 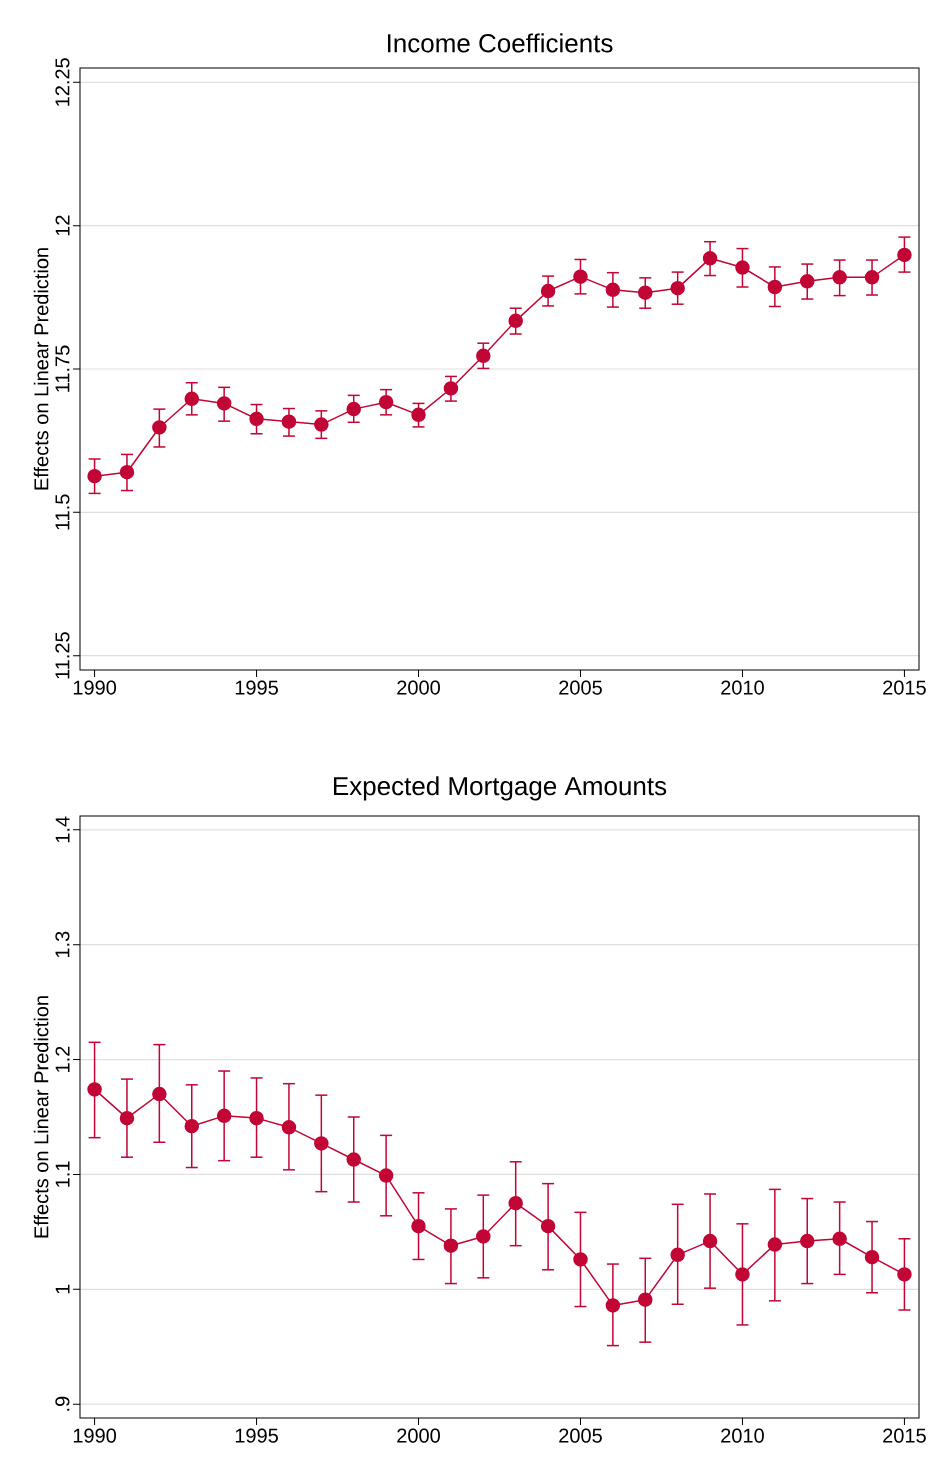 What do you see at coordinates (62, 1403) in the screenshot?
I see `y-tick-label: .9` at bounding box center [62, 1403].